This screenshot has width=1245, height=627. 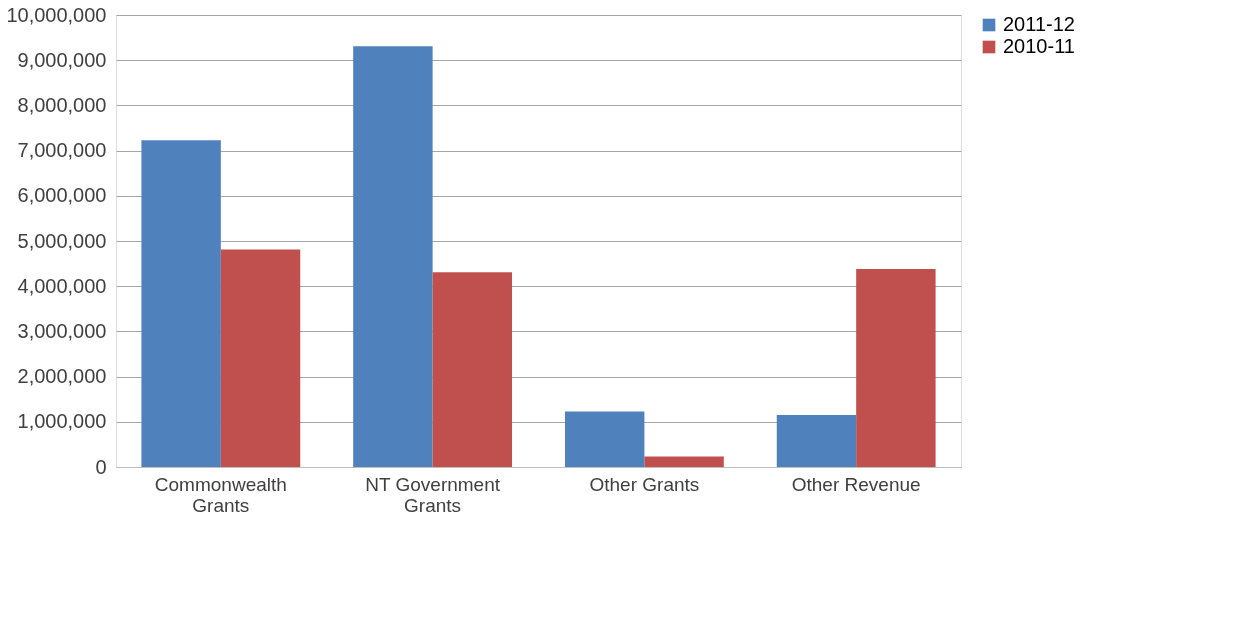 I want to click on y-tick-label: 8,000,000, so click(x=62, y=104).